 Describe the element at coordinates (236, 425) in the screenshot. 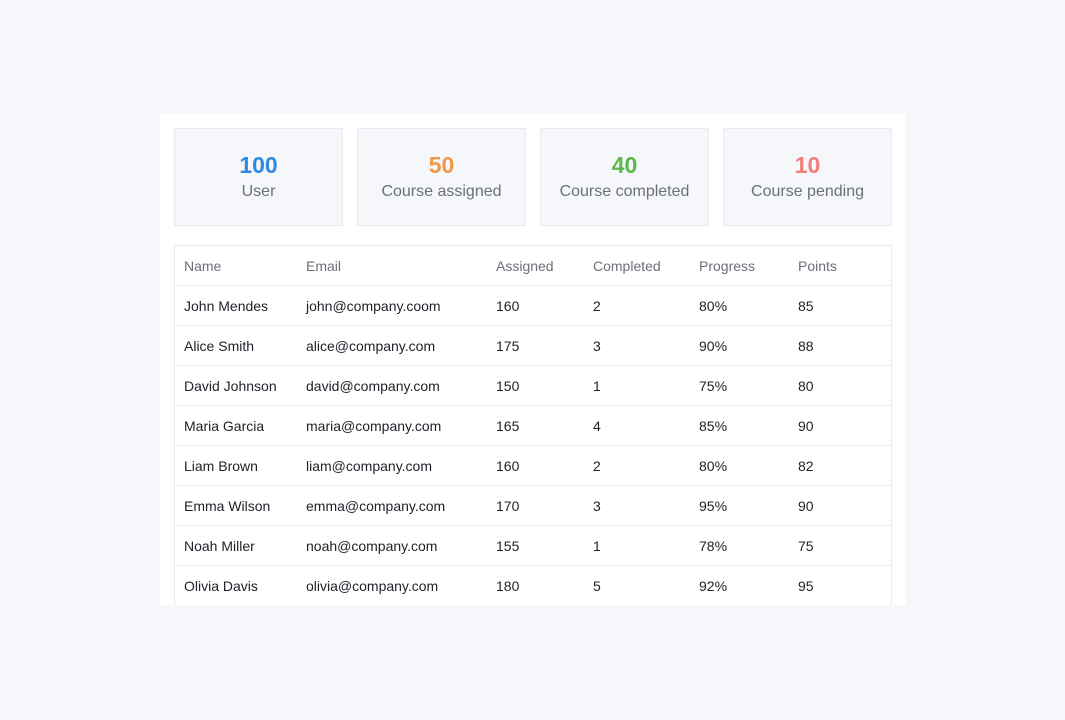

I see `cell-name: Maria Garcia` at that location.